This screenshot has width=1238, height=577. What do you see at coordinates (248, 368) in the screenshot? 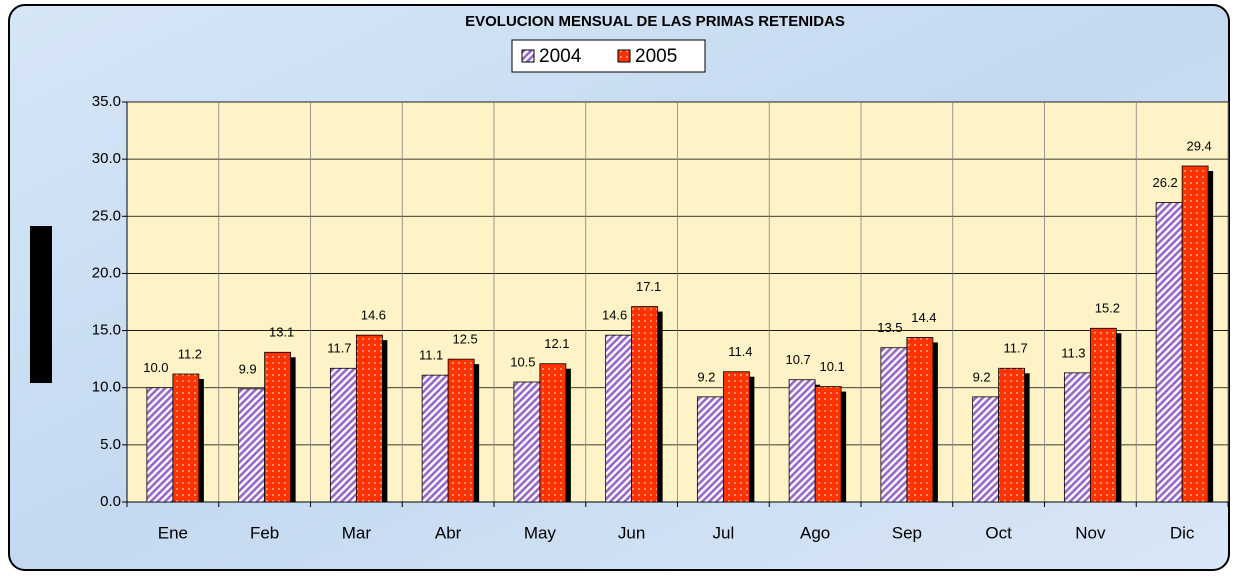
I see `value-label: 9.9` at bounding box center [248, 368].